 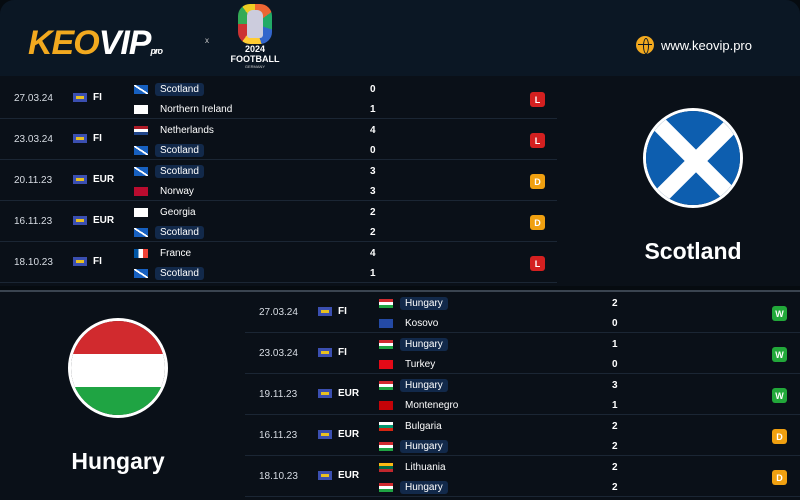 I want to click on match-row: 18.10.23 EUR Lithuania Hungary 2 2 D, so click(x=522, y=476).